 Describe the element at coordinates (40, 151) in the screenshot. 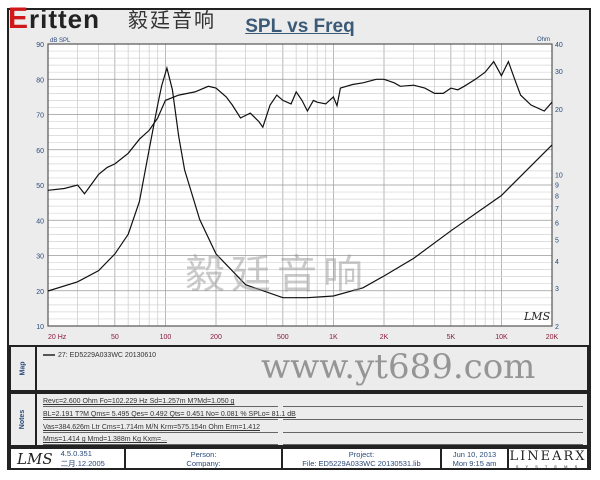

I see `y-tick-label: 60` at that location.